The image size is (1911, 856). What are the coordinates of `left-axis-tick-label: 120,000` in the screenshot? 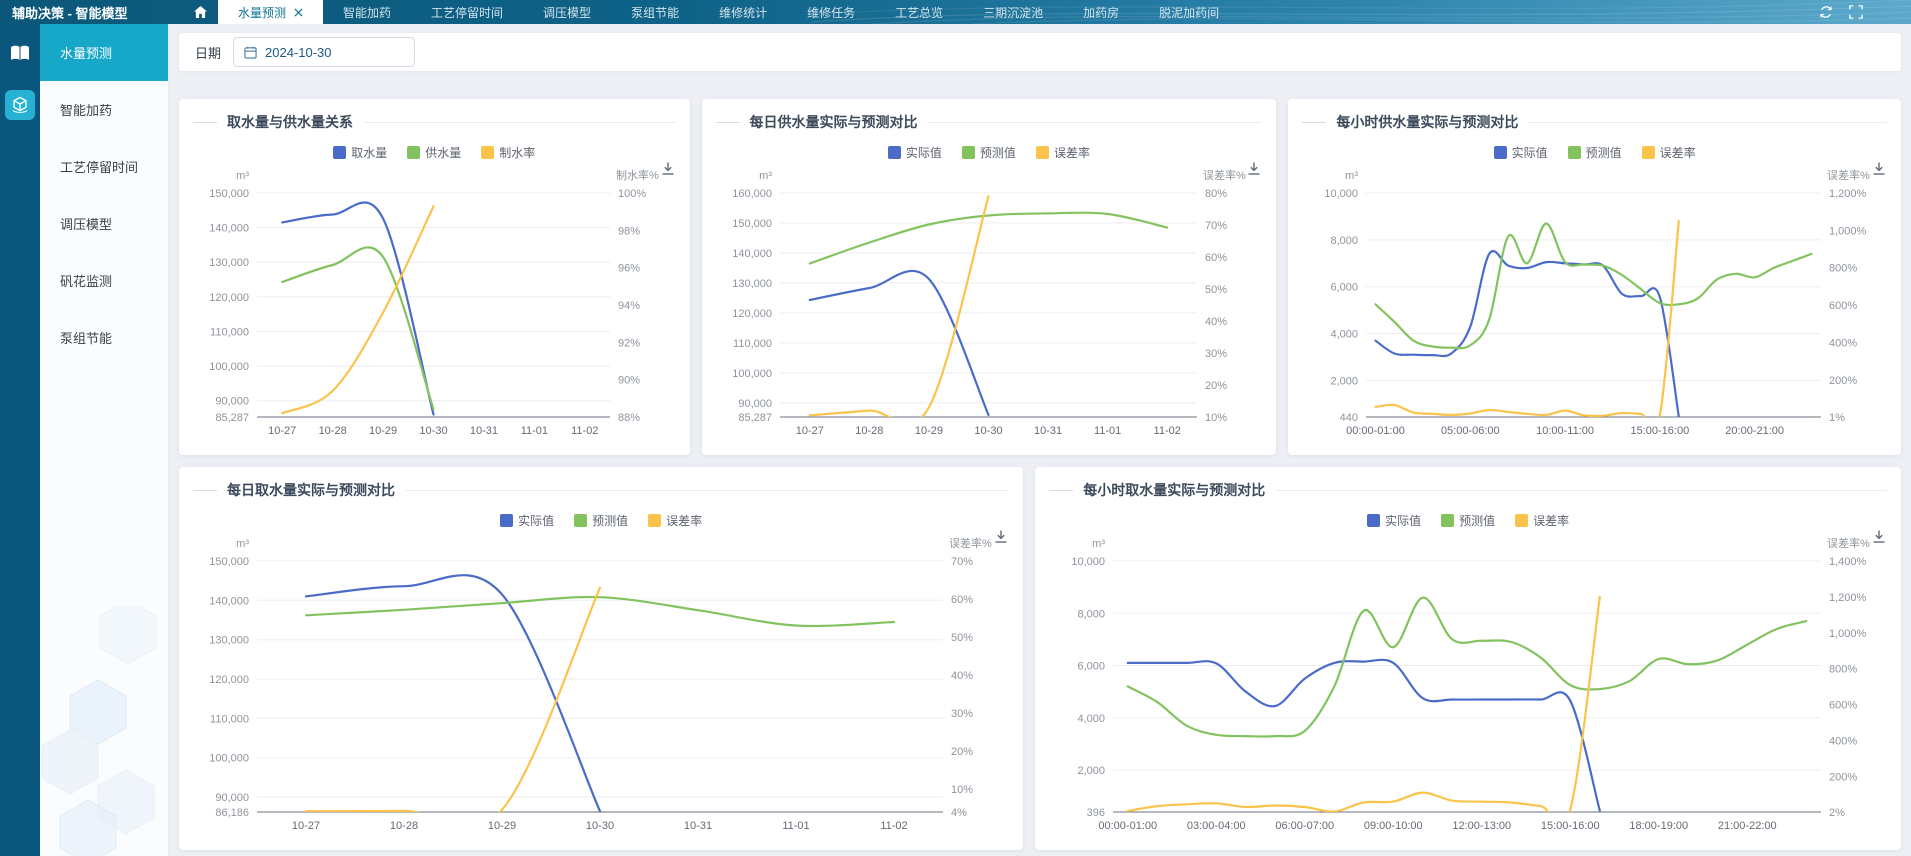 It's located at (229, 298).